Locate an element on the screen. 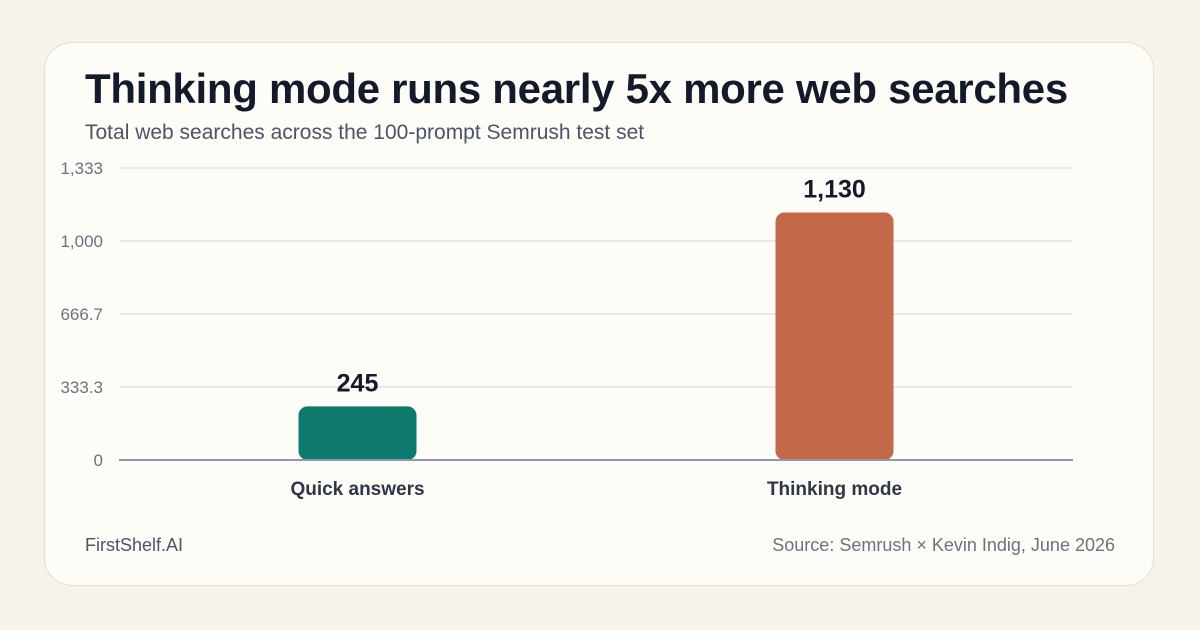 This screenshot has height=630, width=1200. y-tick-label: 1,333 is located at coordinates (81, 168).